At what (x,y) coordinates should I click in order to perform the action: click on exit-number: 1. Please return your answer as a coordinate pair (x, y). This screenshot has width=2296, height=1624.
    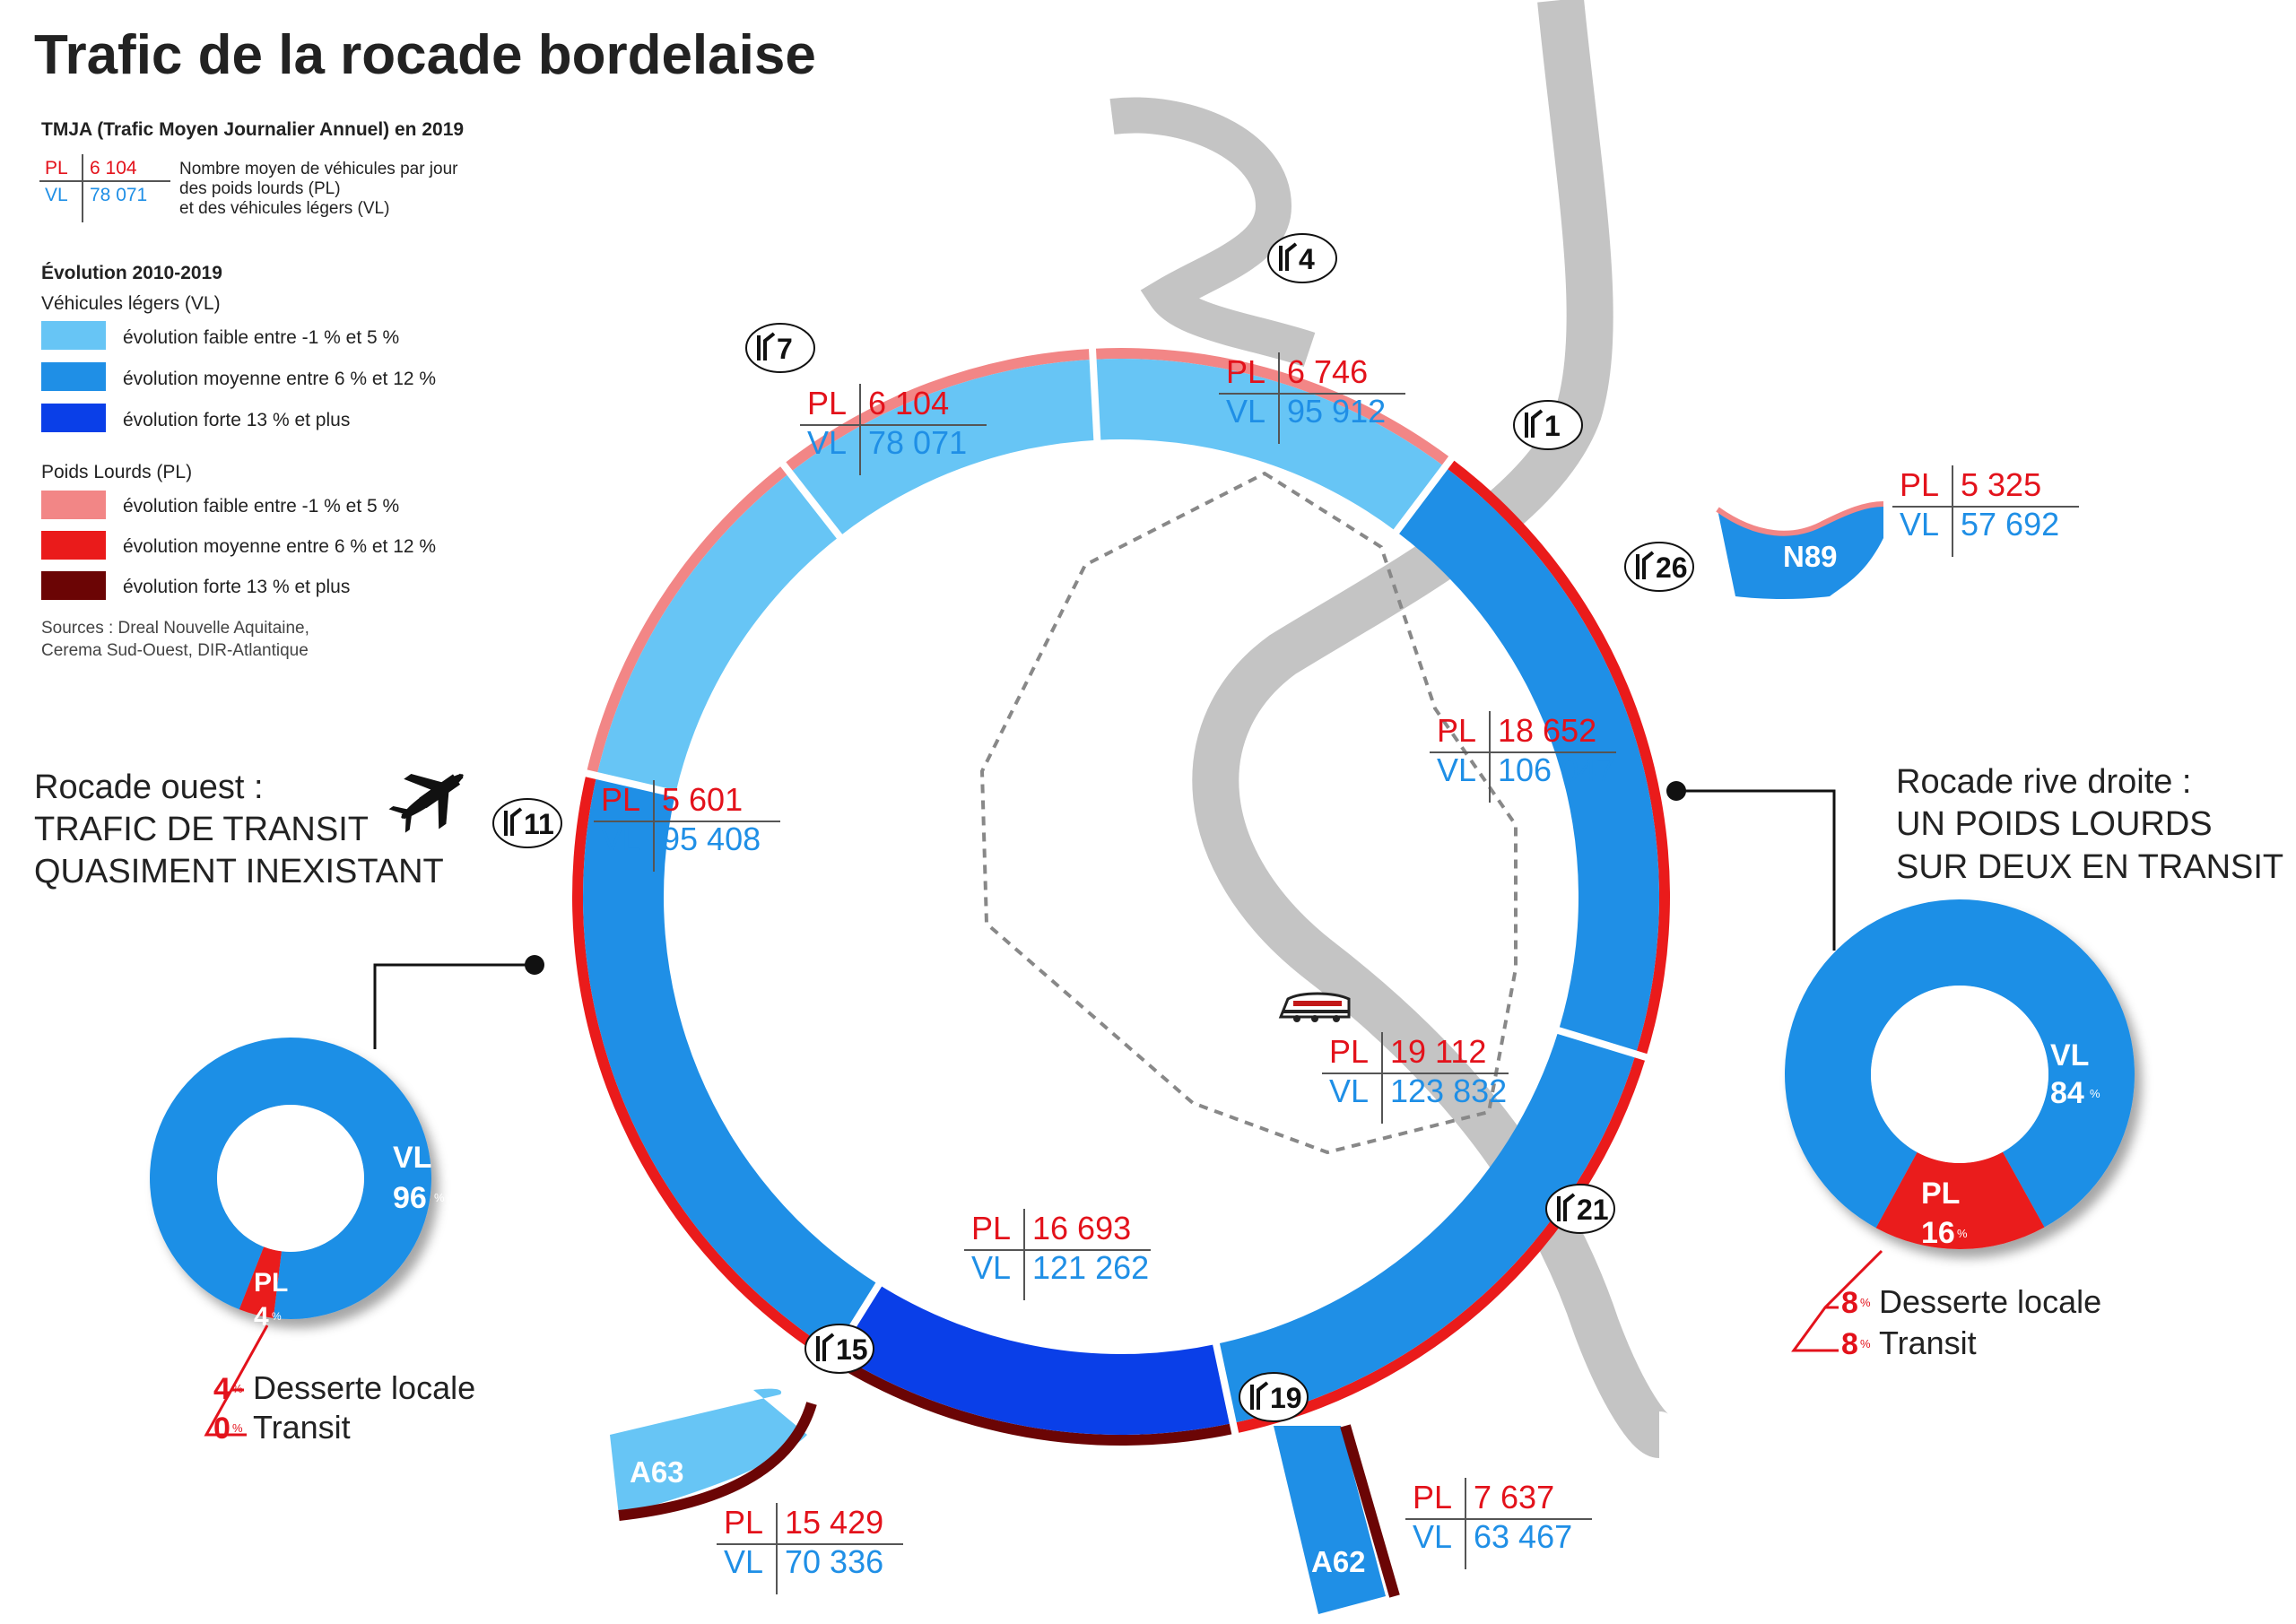
    Looking at the image, I should click on (1552, 426).